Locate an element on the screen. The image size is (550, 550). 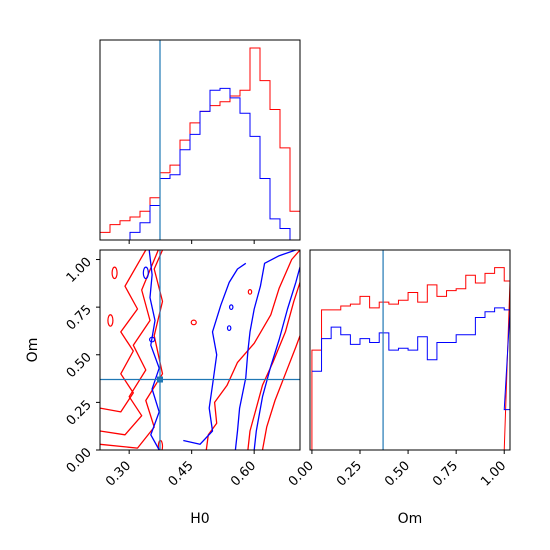
truth-marker is located at coordinates (160, 379).